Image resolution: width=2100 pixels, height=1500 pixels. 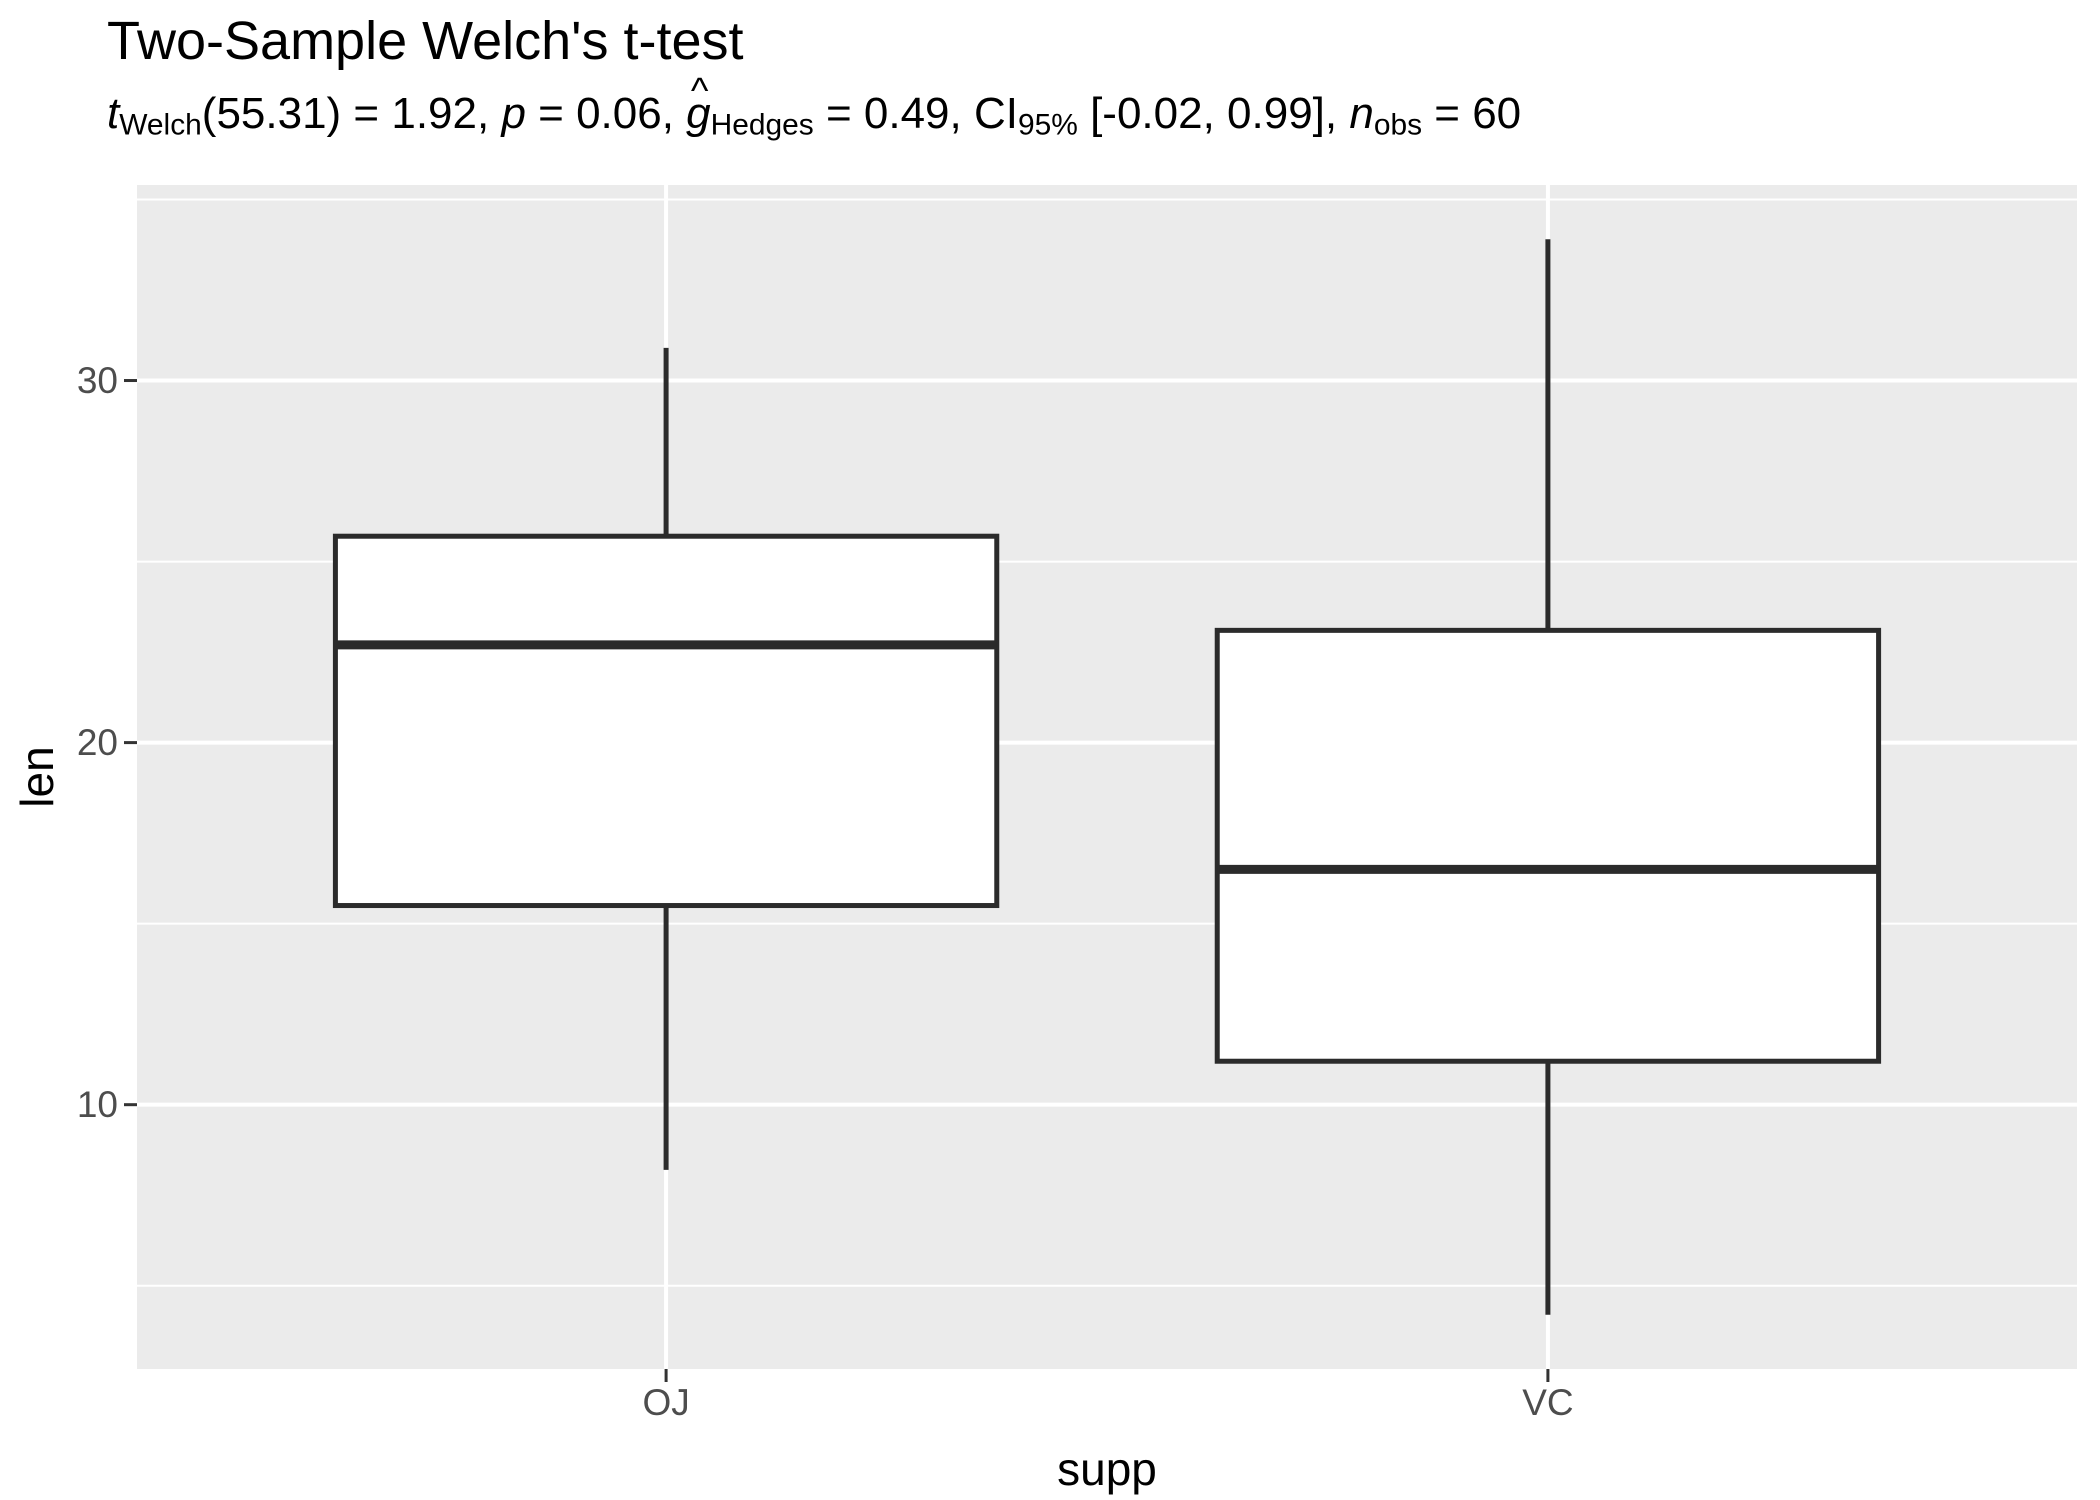 I want to click on subtitle-segment: = 60, so click(x=1472, y=113).